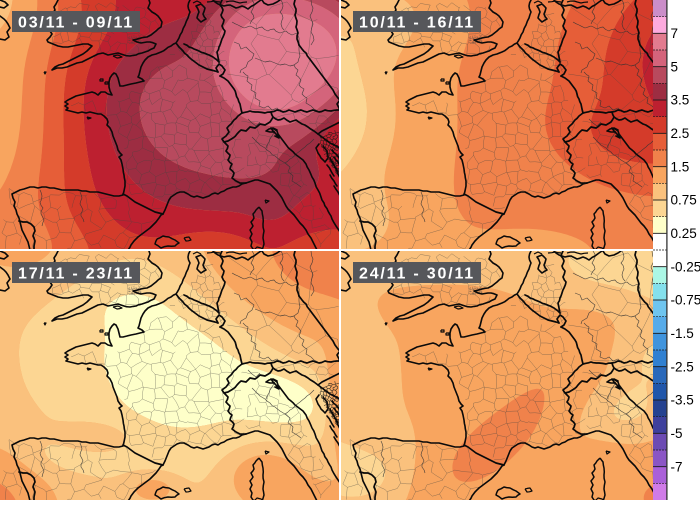 The image size is (700, 505). What do you see at coordinates (685, 300) in the screenshot?
I see `svg-text: -0.75` at bounding box center [685, 300].